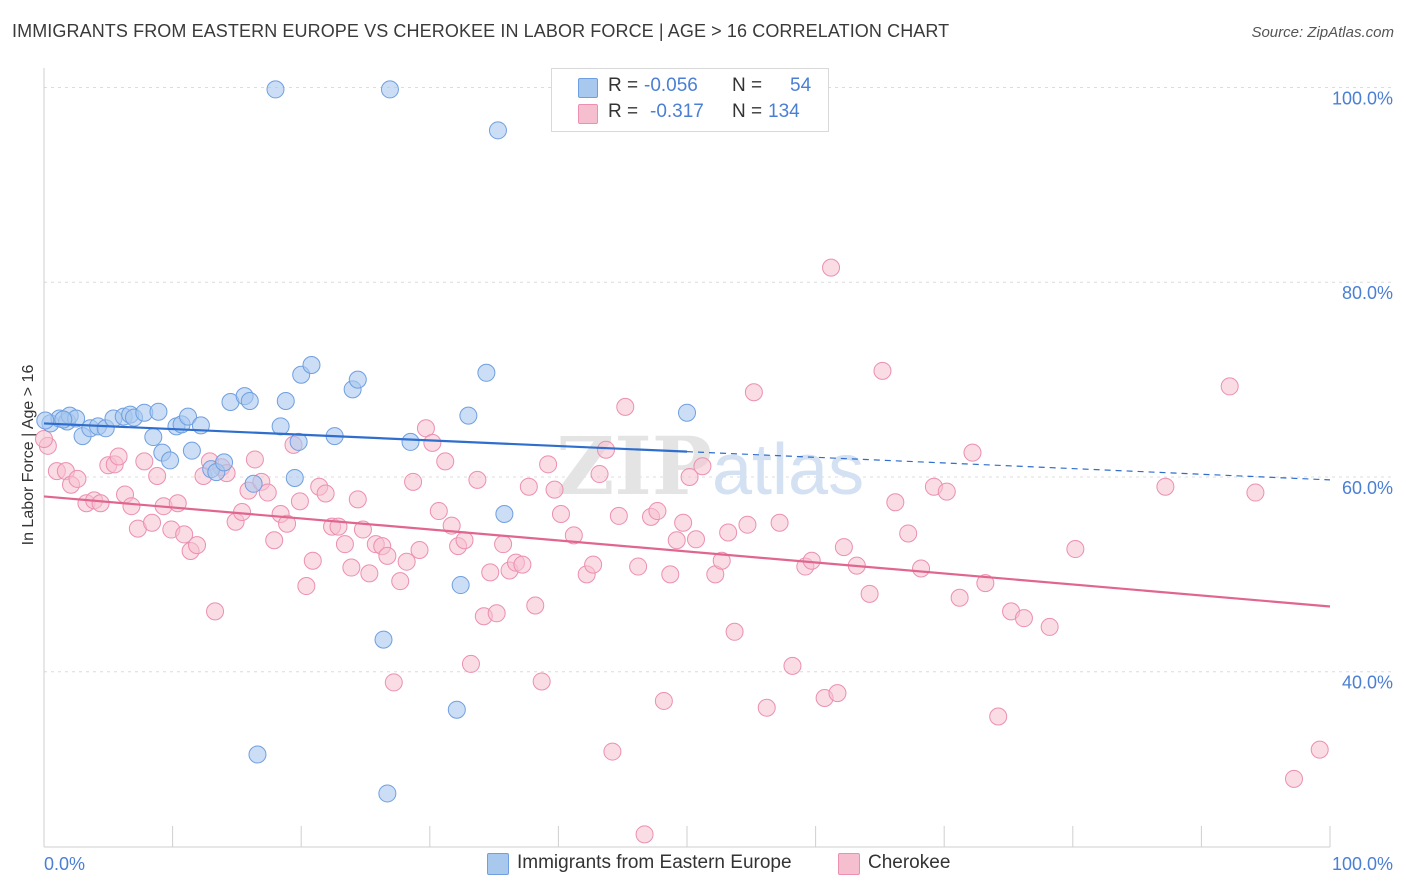  Describe the element at coordinates (498, 864) in the screenshot. I see `series-legend-swatch-blue` at that location.